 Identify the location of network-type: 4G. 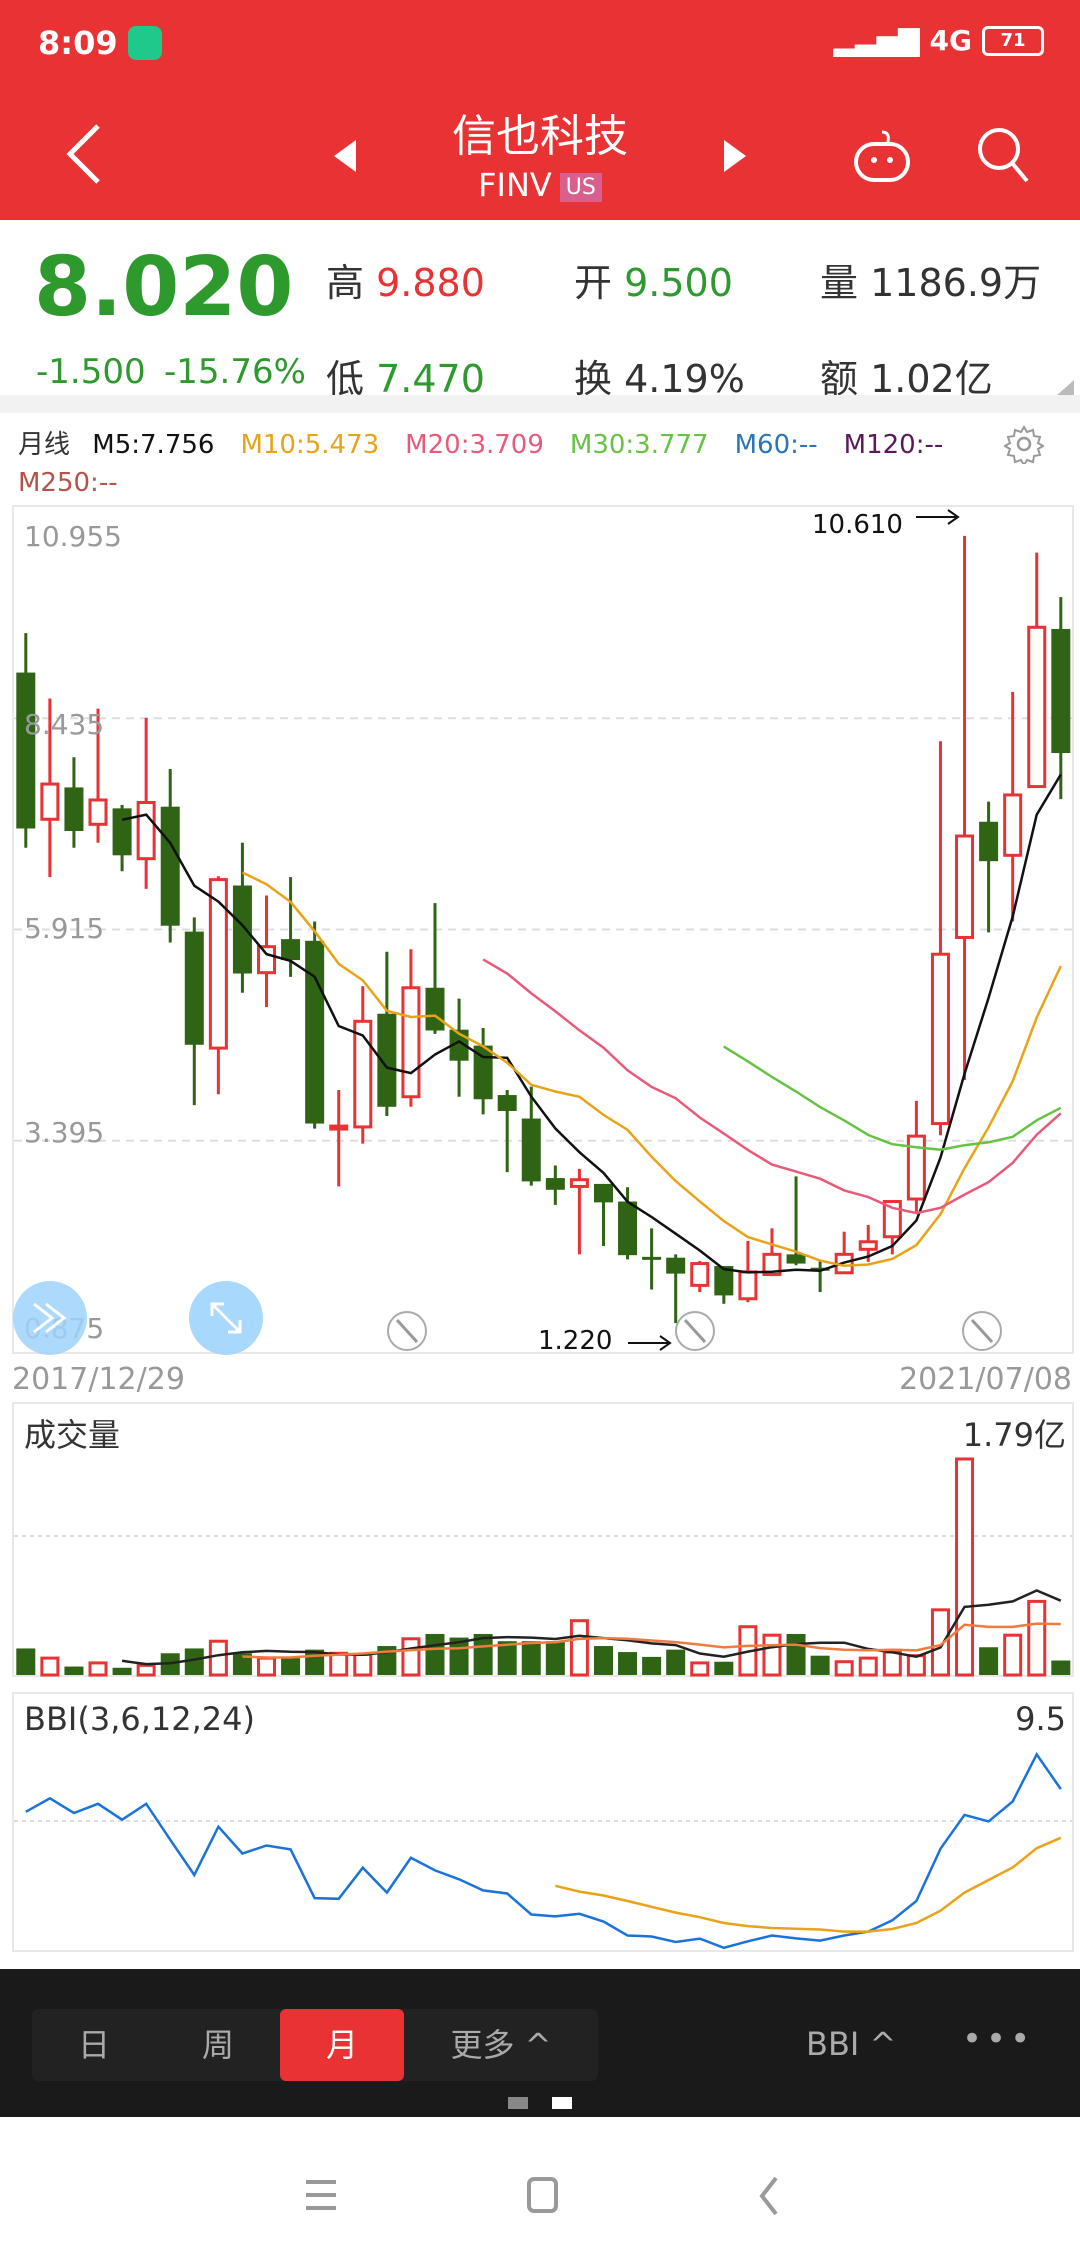
(950, 40).